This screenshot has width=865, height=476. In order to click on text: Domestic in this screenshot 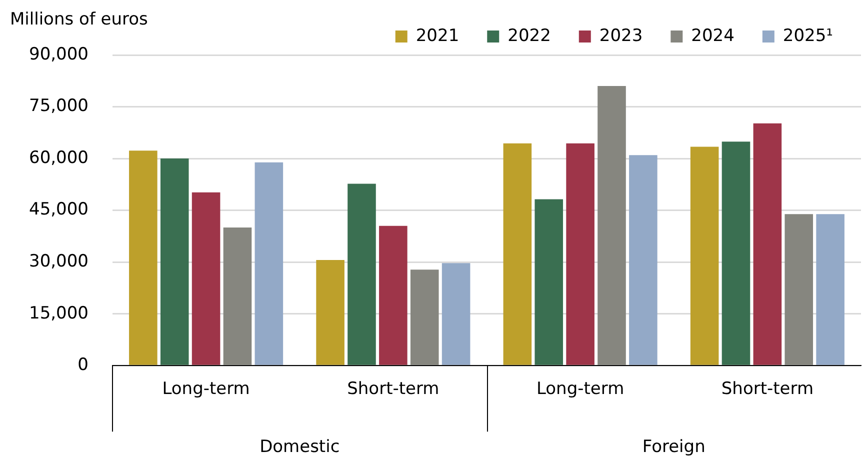, I will do `click(300, 447)`.